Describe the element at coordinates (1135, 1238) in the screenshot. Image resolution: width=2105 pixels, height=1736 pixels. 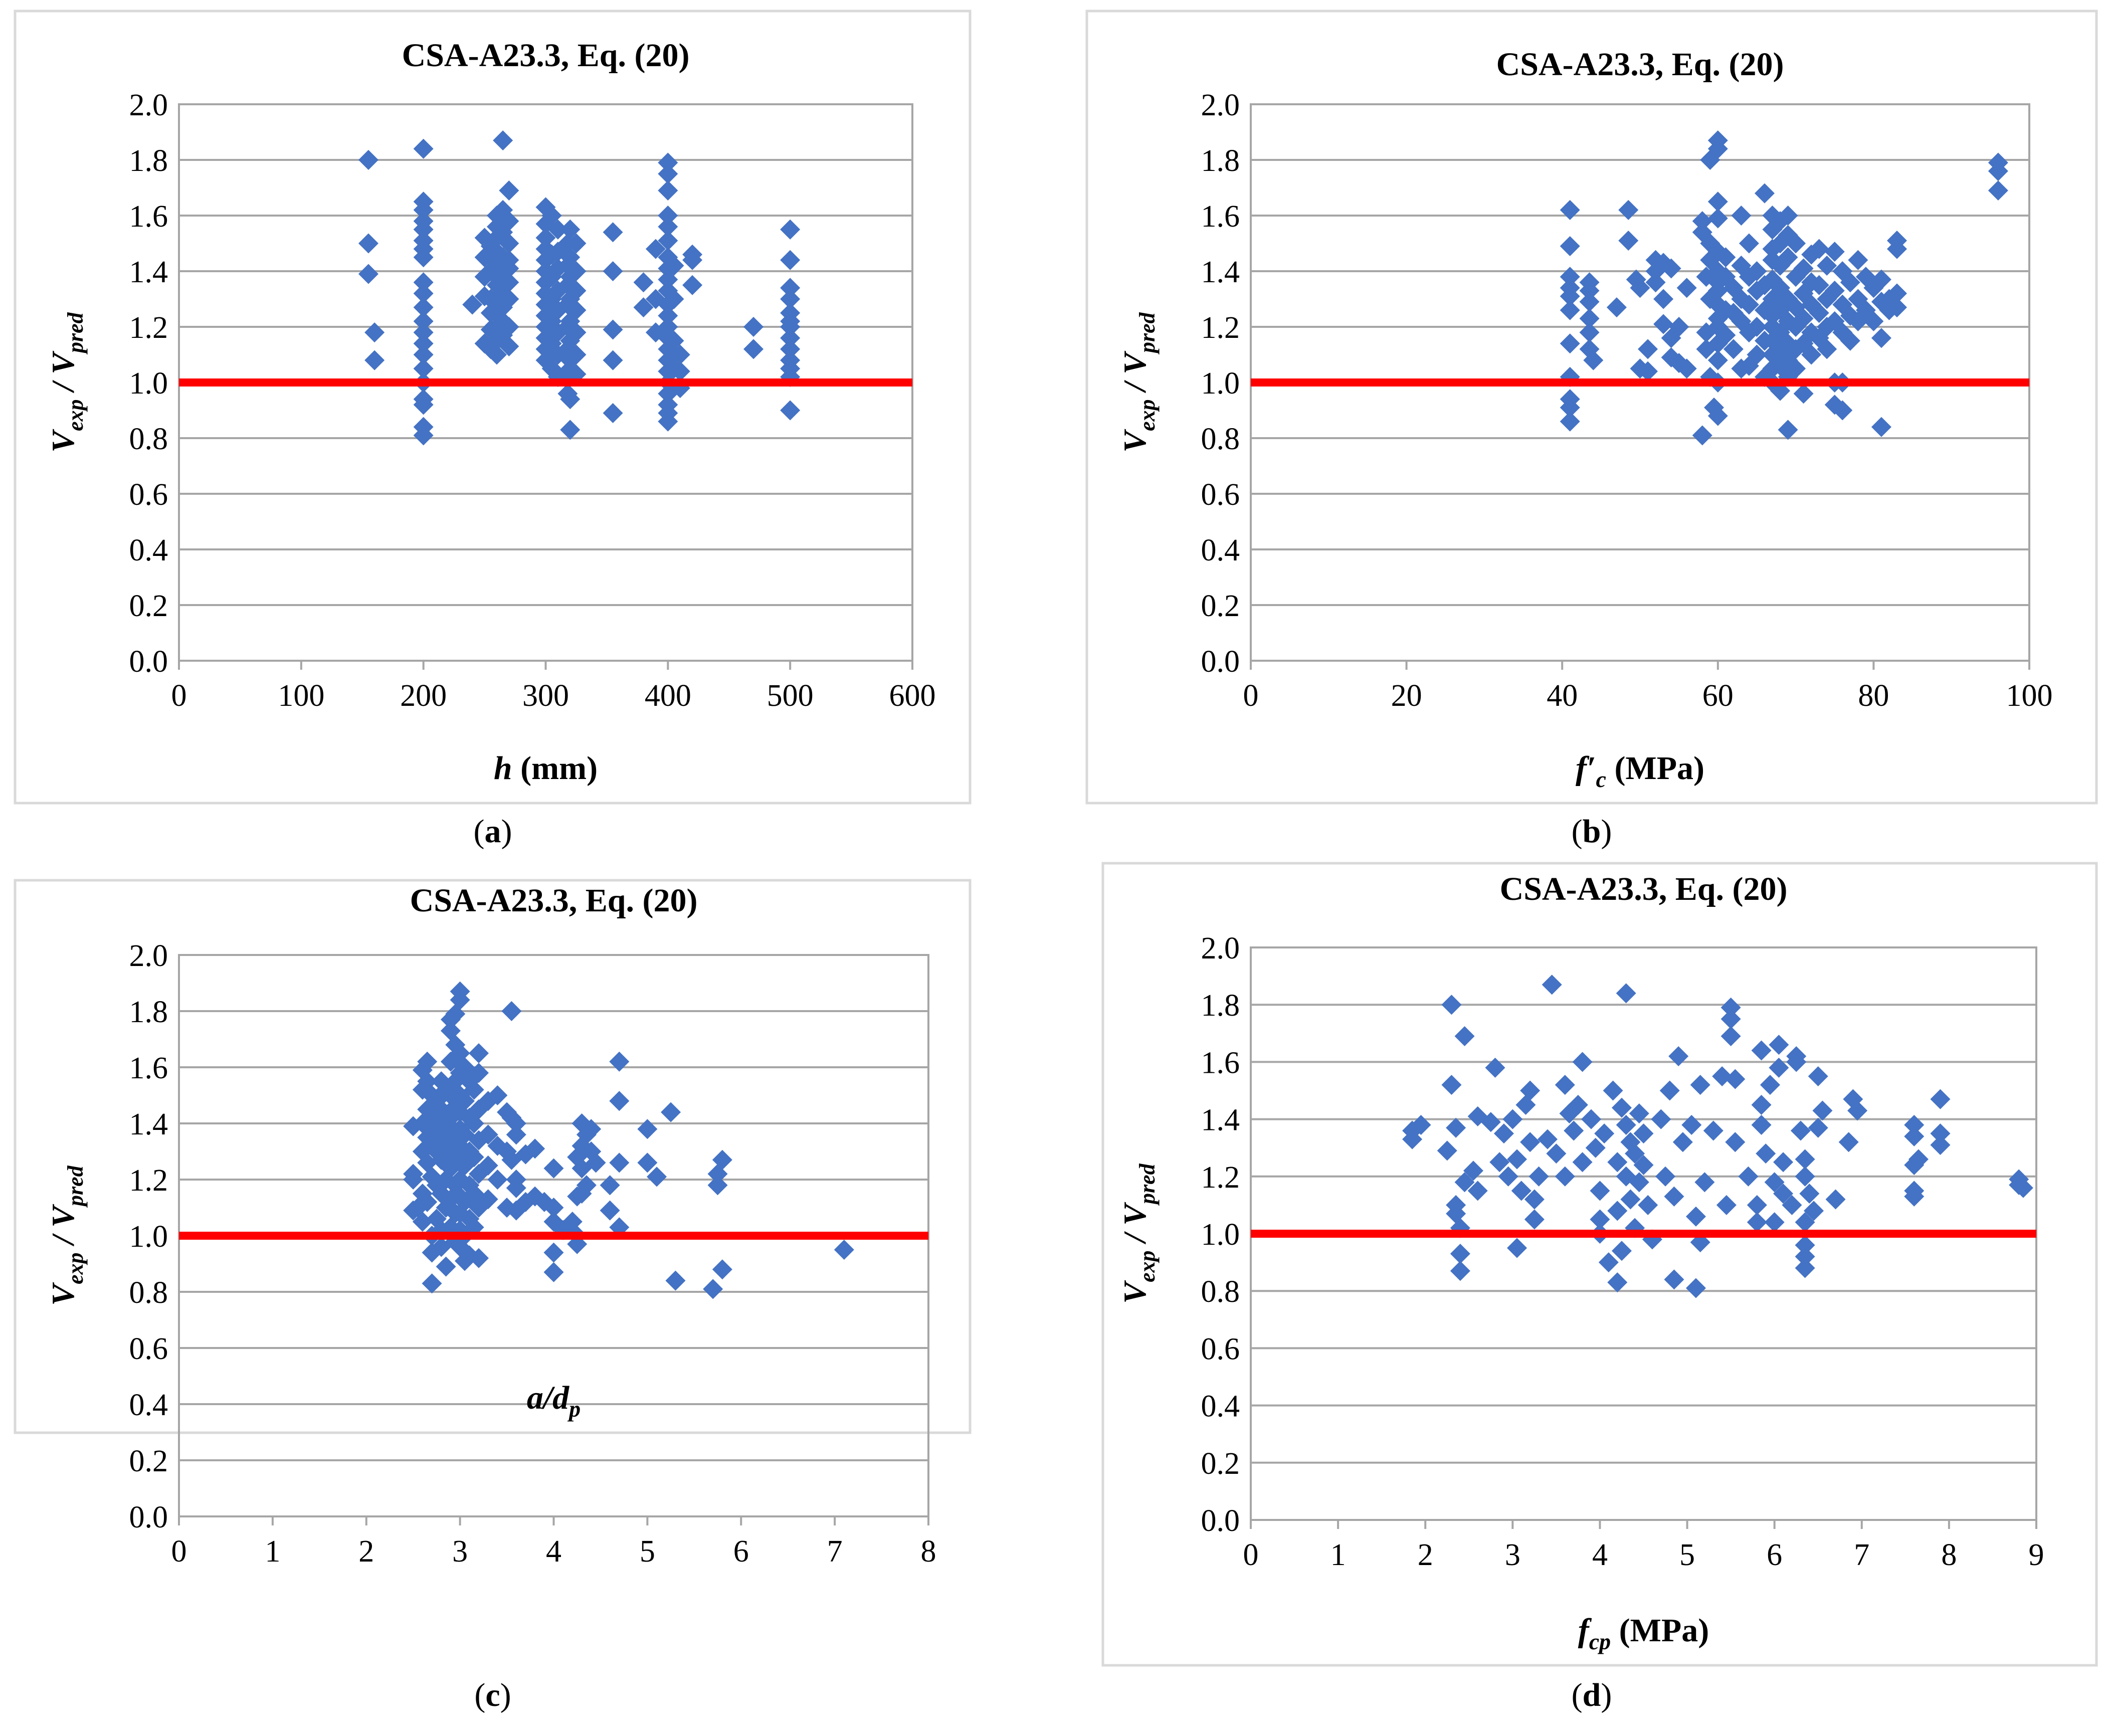
I see `y-axis-label-slash: /` at that location.